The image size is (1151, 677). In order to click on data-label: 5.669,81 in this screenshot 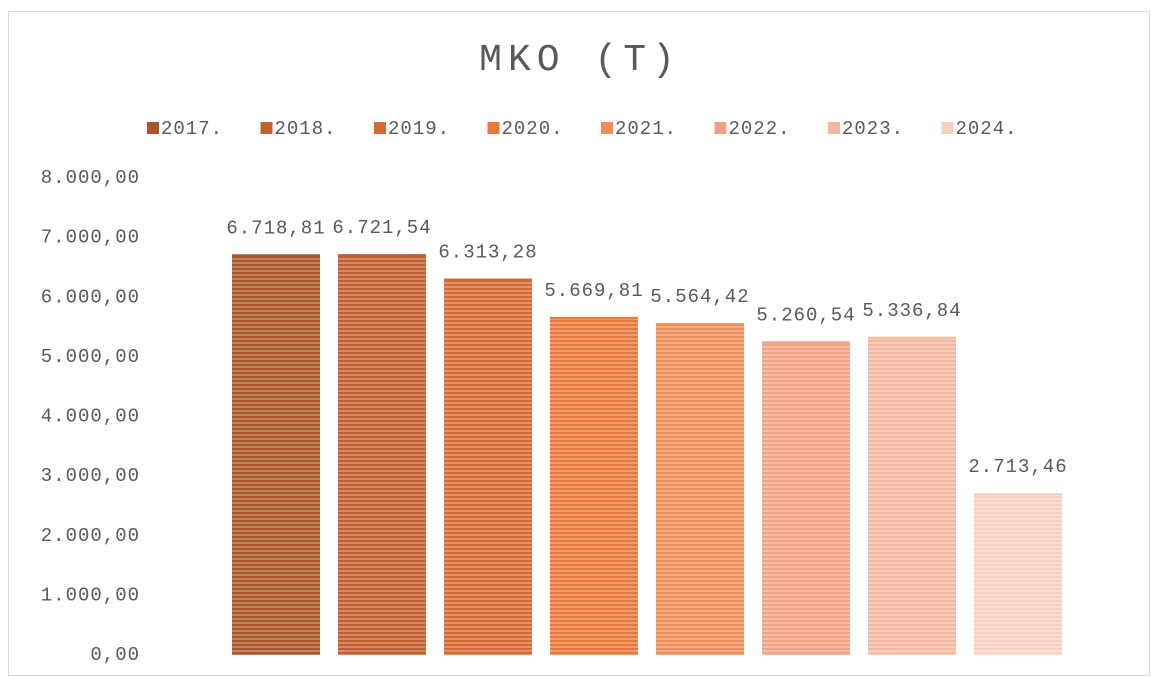, I will do `click(593, 291)`.